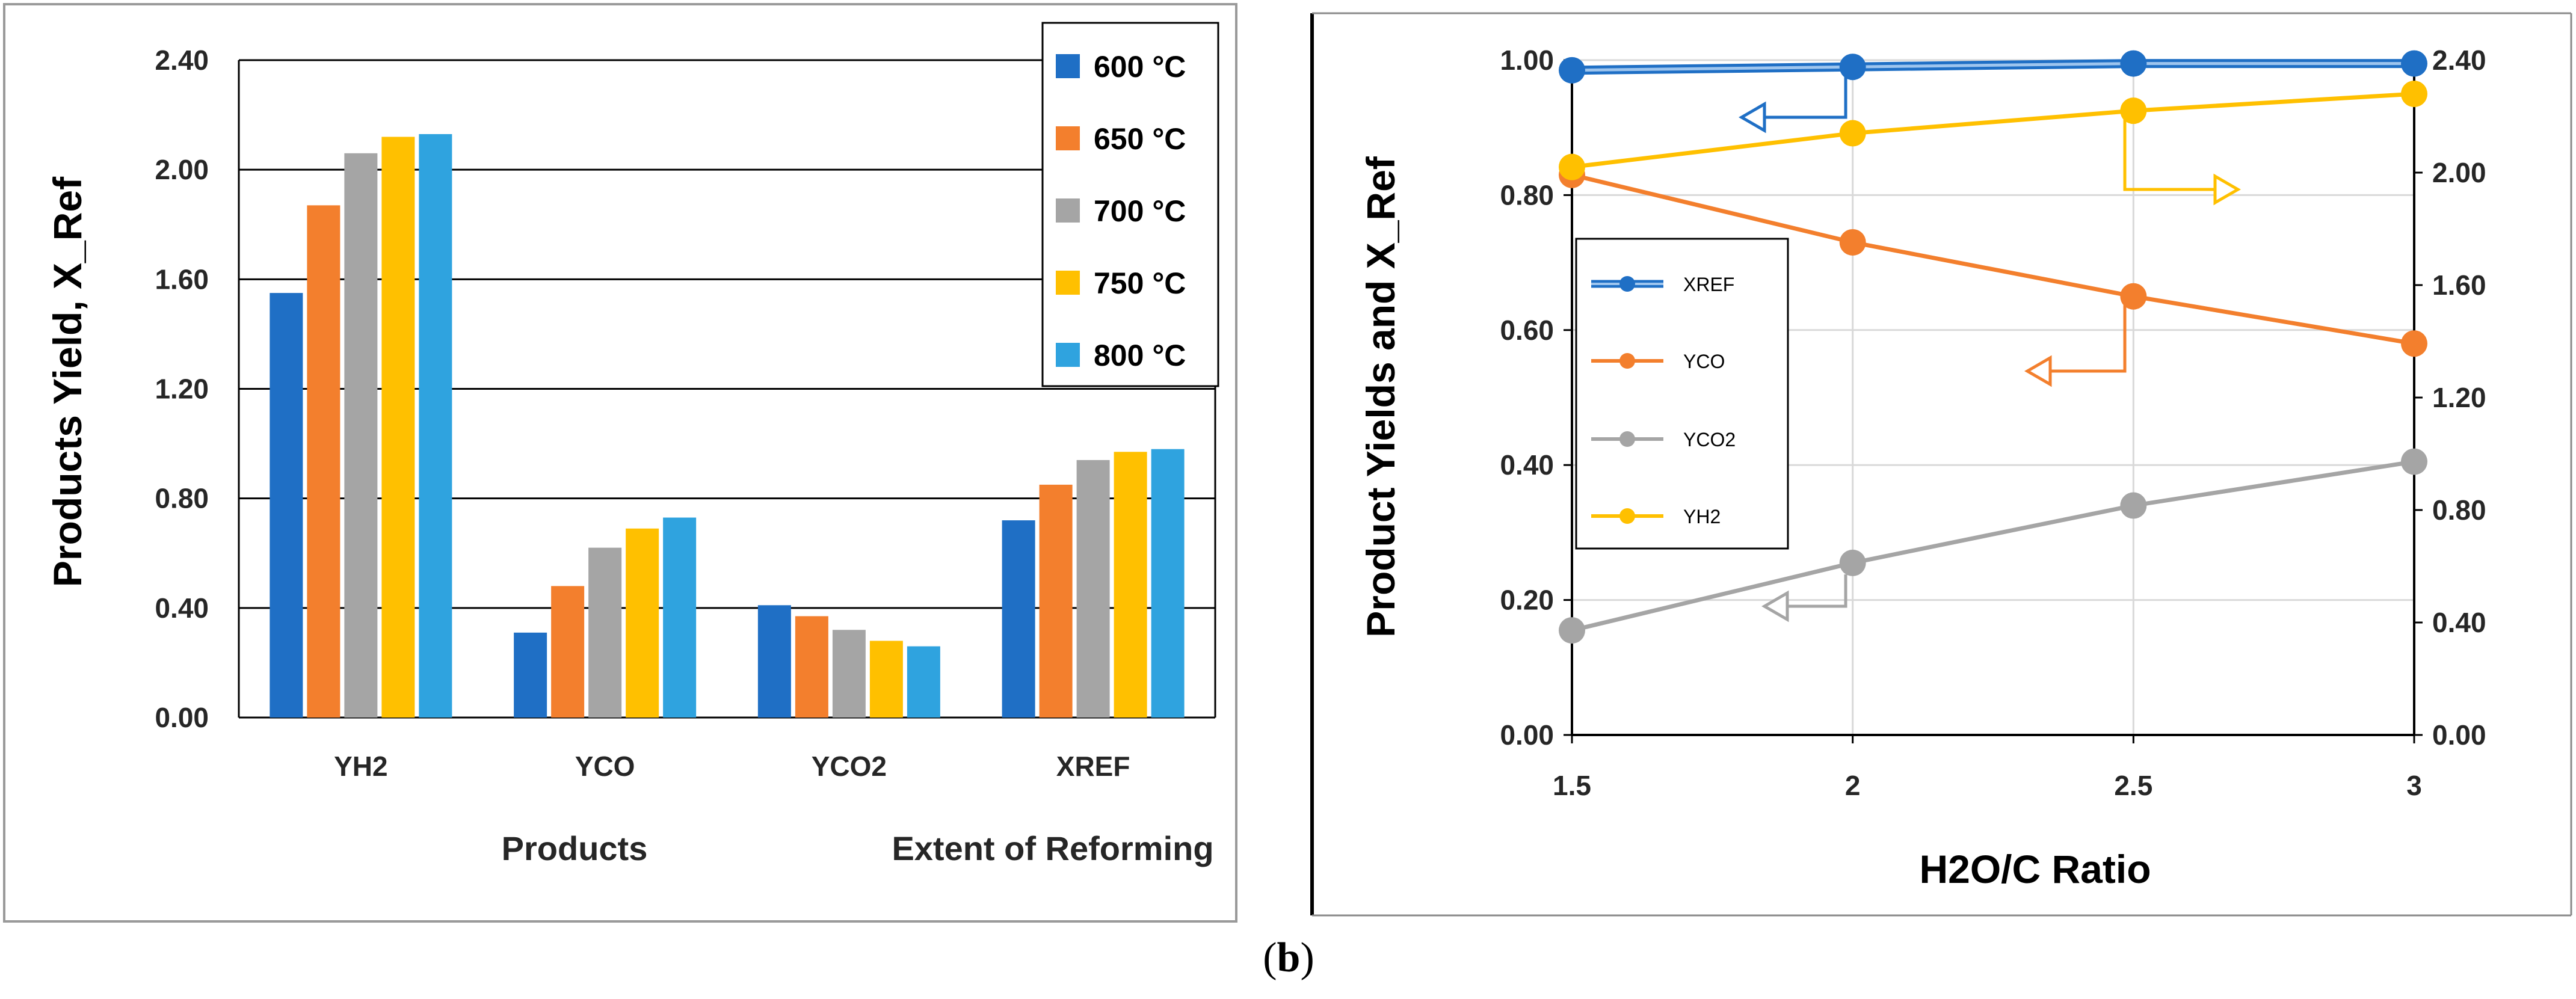  I want to click on bar-chart-category-label: YCO2, so click(849, 766).